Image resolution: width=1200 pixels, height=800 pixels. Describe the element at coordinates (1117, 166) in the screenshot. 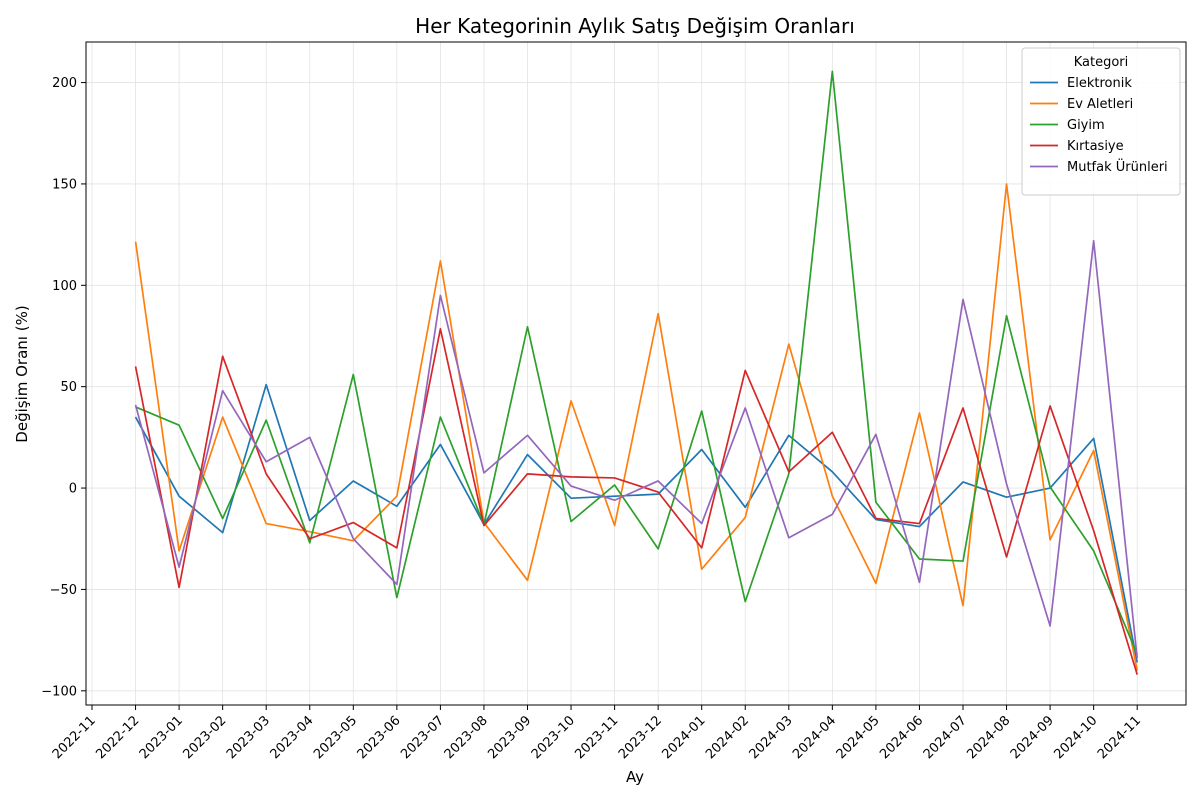

I see `legend-label: Mutfak Ürünleri` at that location.